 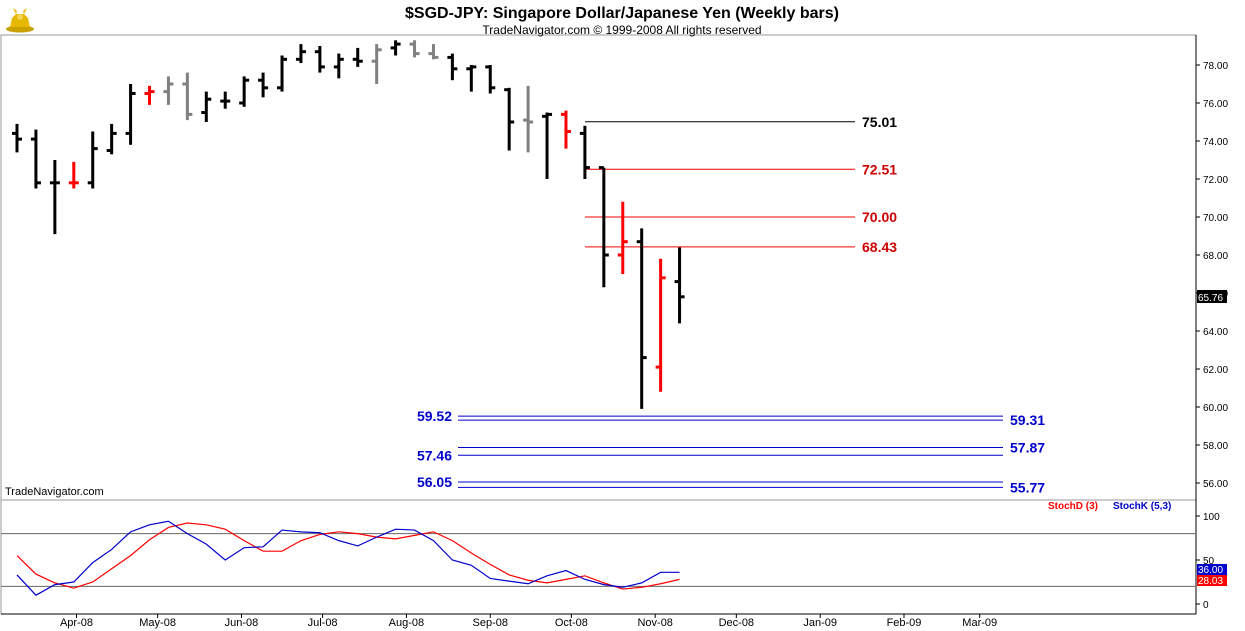 What do you see at coordinates (406, 623) in the screenshot?
I see `time-axis-label: Aug-08` at bounding box center [406, 623].